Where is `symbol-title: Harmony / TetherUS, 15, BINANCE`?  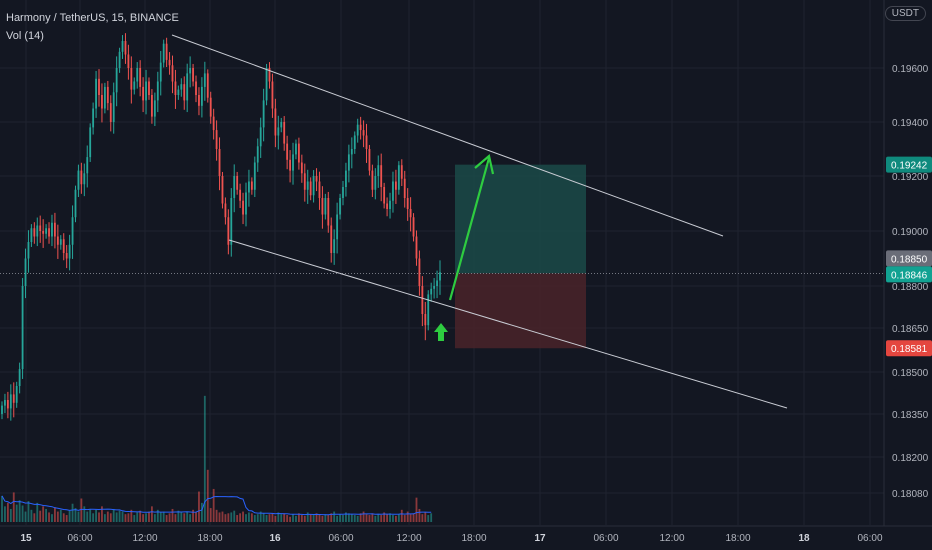 symbol-title: Harmony / TetherUS, 15, BINANCE is located at coordinates (92, 18).